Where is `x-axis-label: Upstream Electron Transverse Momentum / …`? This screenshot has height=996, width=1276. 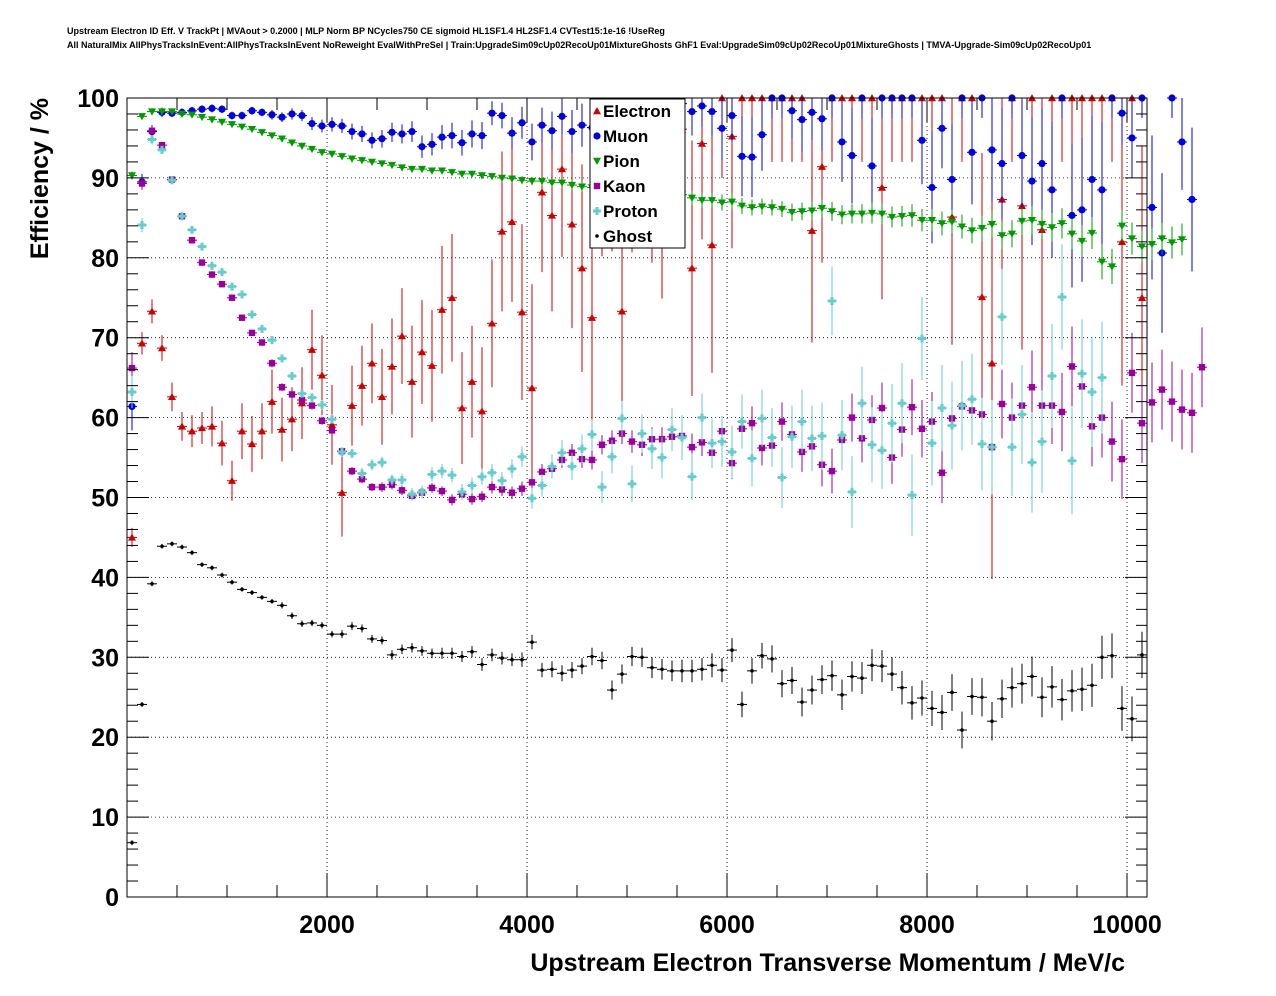
x-axis-label: Upstream Electron Transverse Momentum / … is located at coordinates (827, 963).